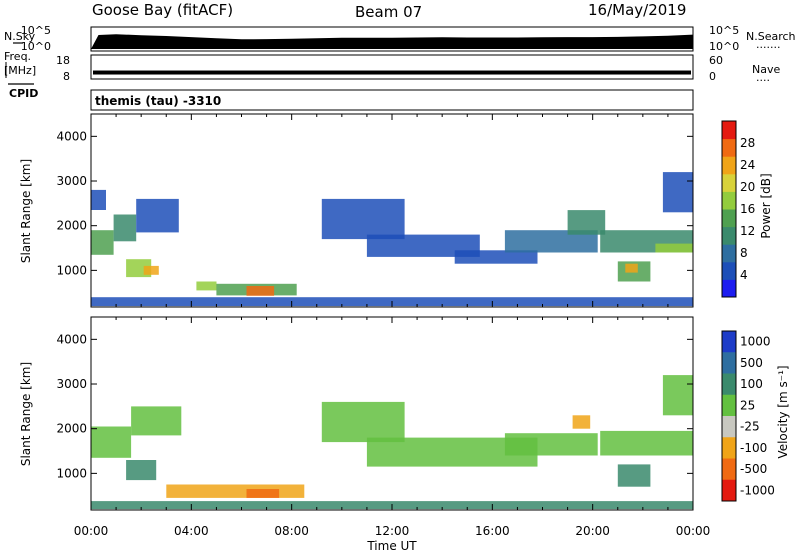 The image size is (800, 554). I want to click on cpid-panel-frame, so click(392, 100).